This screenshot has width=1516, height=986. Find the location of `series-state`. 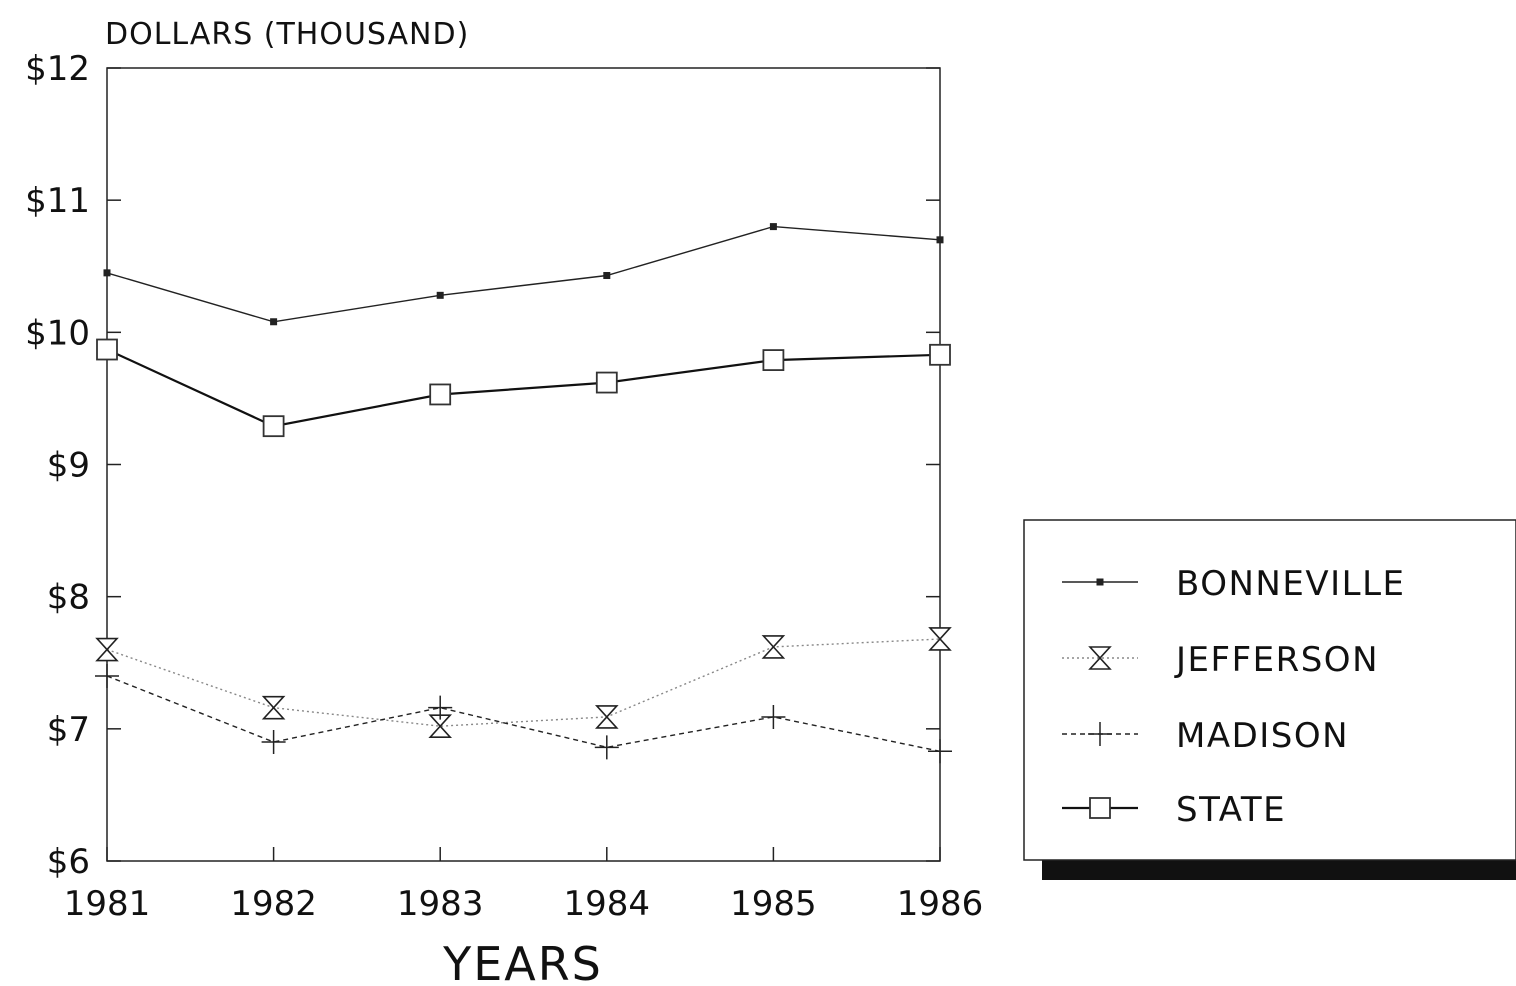

series-state is located at coordinates (523, 388).